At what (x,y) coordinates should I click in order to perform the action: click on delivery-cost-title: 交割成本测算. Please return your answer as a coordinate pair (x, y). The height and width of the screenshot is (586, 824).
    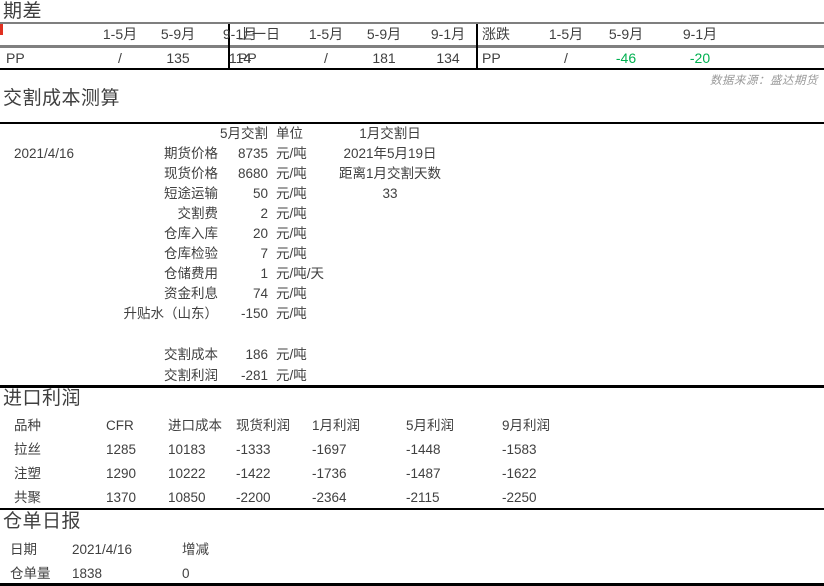
    Looking at the image, I should click on (62, 98).